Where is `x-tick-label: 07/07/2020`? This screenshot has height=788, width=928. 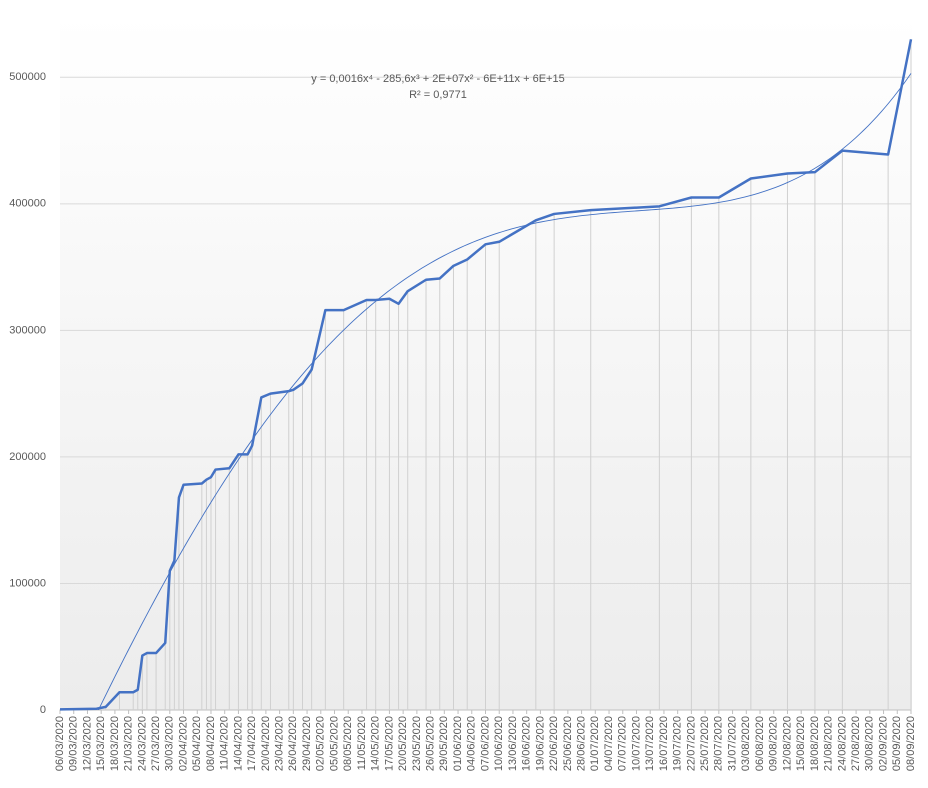
x-tick-label: 07/07/2020 is located at coordinates (623, 743).